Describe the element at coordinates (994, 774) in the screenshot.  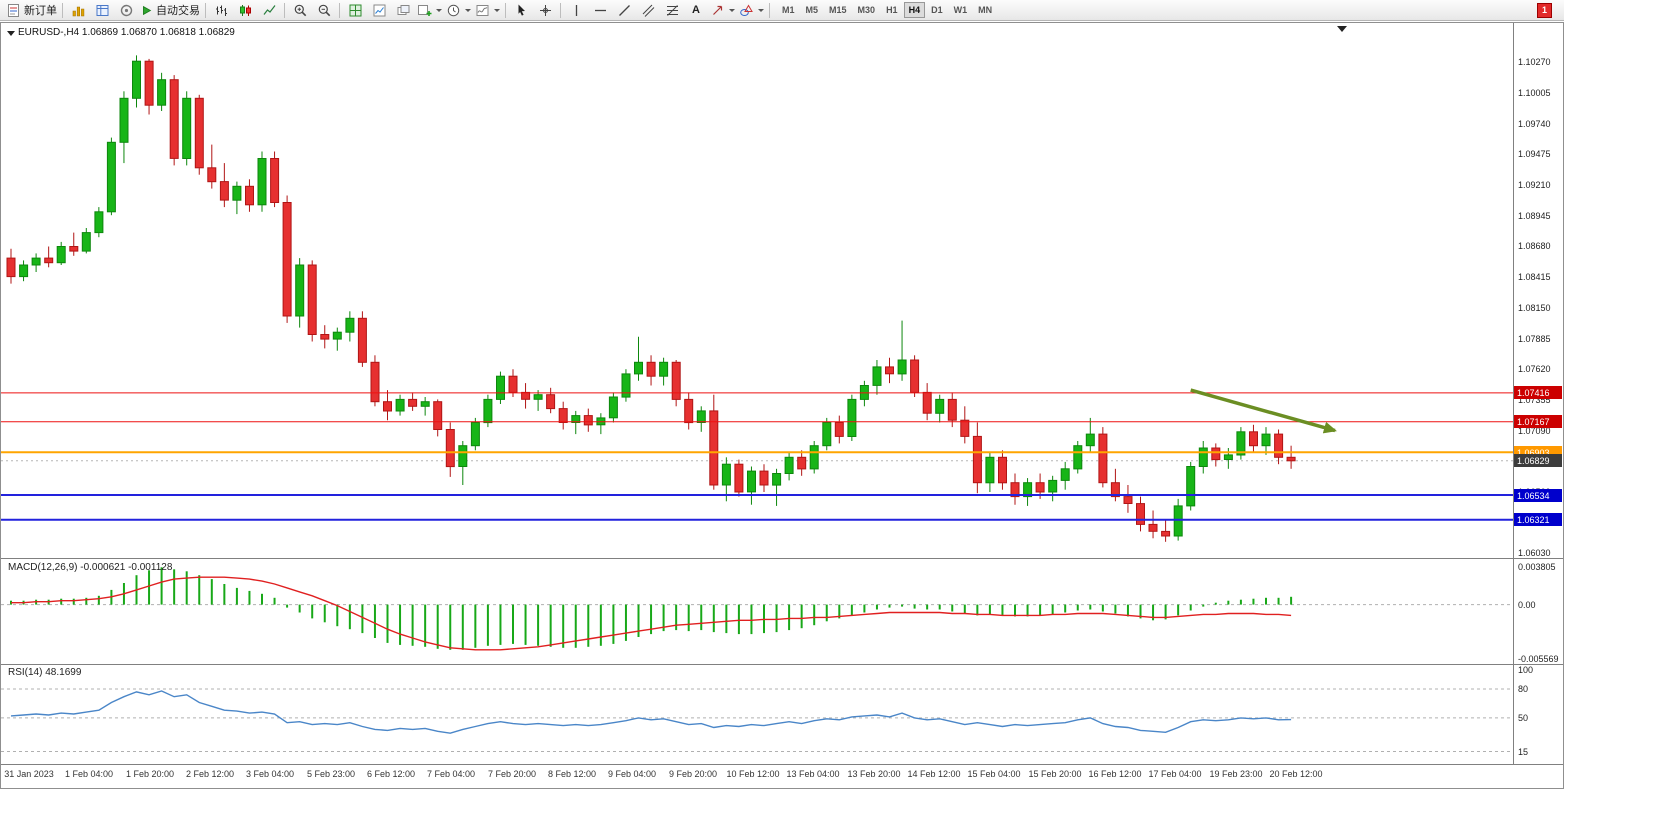
I see `time-axis-label: 15 Feb 04:00` at that location.